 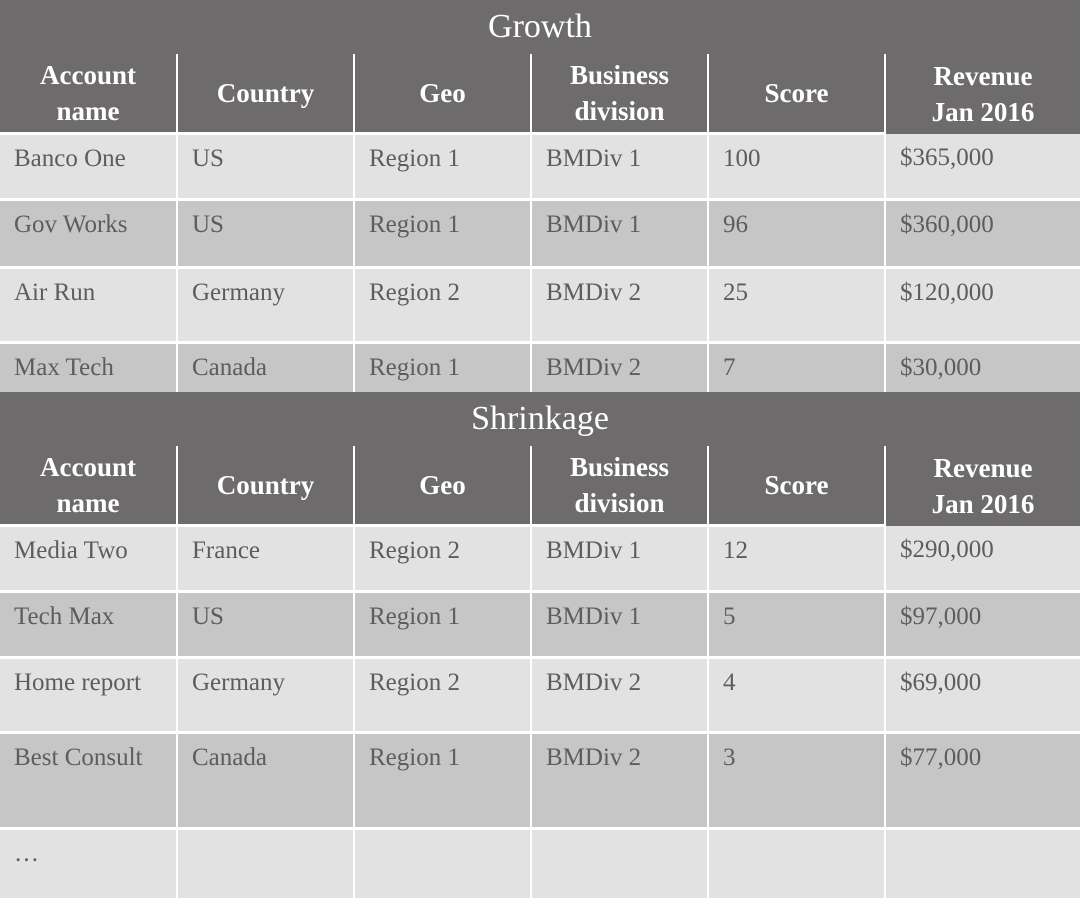 I want to click on cell-account: Best Consult, so click(x=89, y=781).